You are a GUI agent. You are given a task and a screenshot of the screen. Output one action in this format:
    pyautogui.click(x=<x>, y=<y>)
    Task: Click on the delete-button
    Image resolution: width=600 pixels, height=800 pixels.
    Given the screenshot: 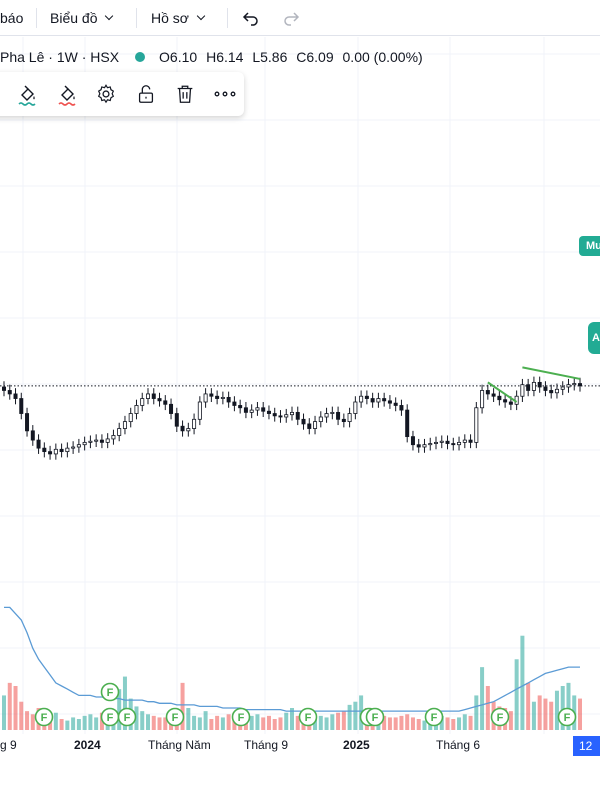 What is the action you would take?
    pyautogui.click(x=185, y=94)
    